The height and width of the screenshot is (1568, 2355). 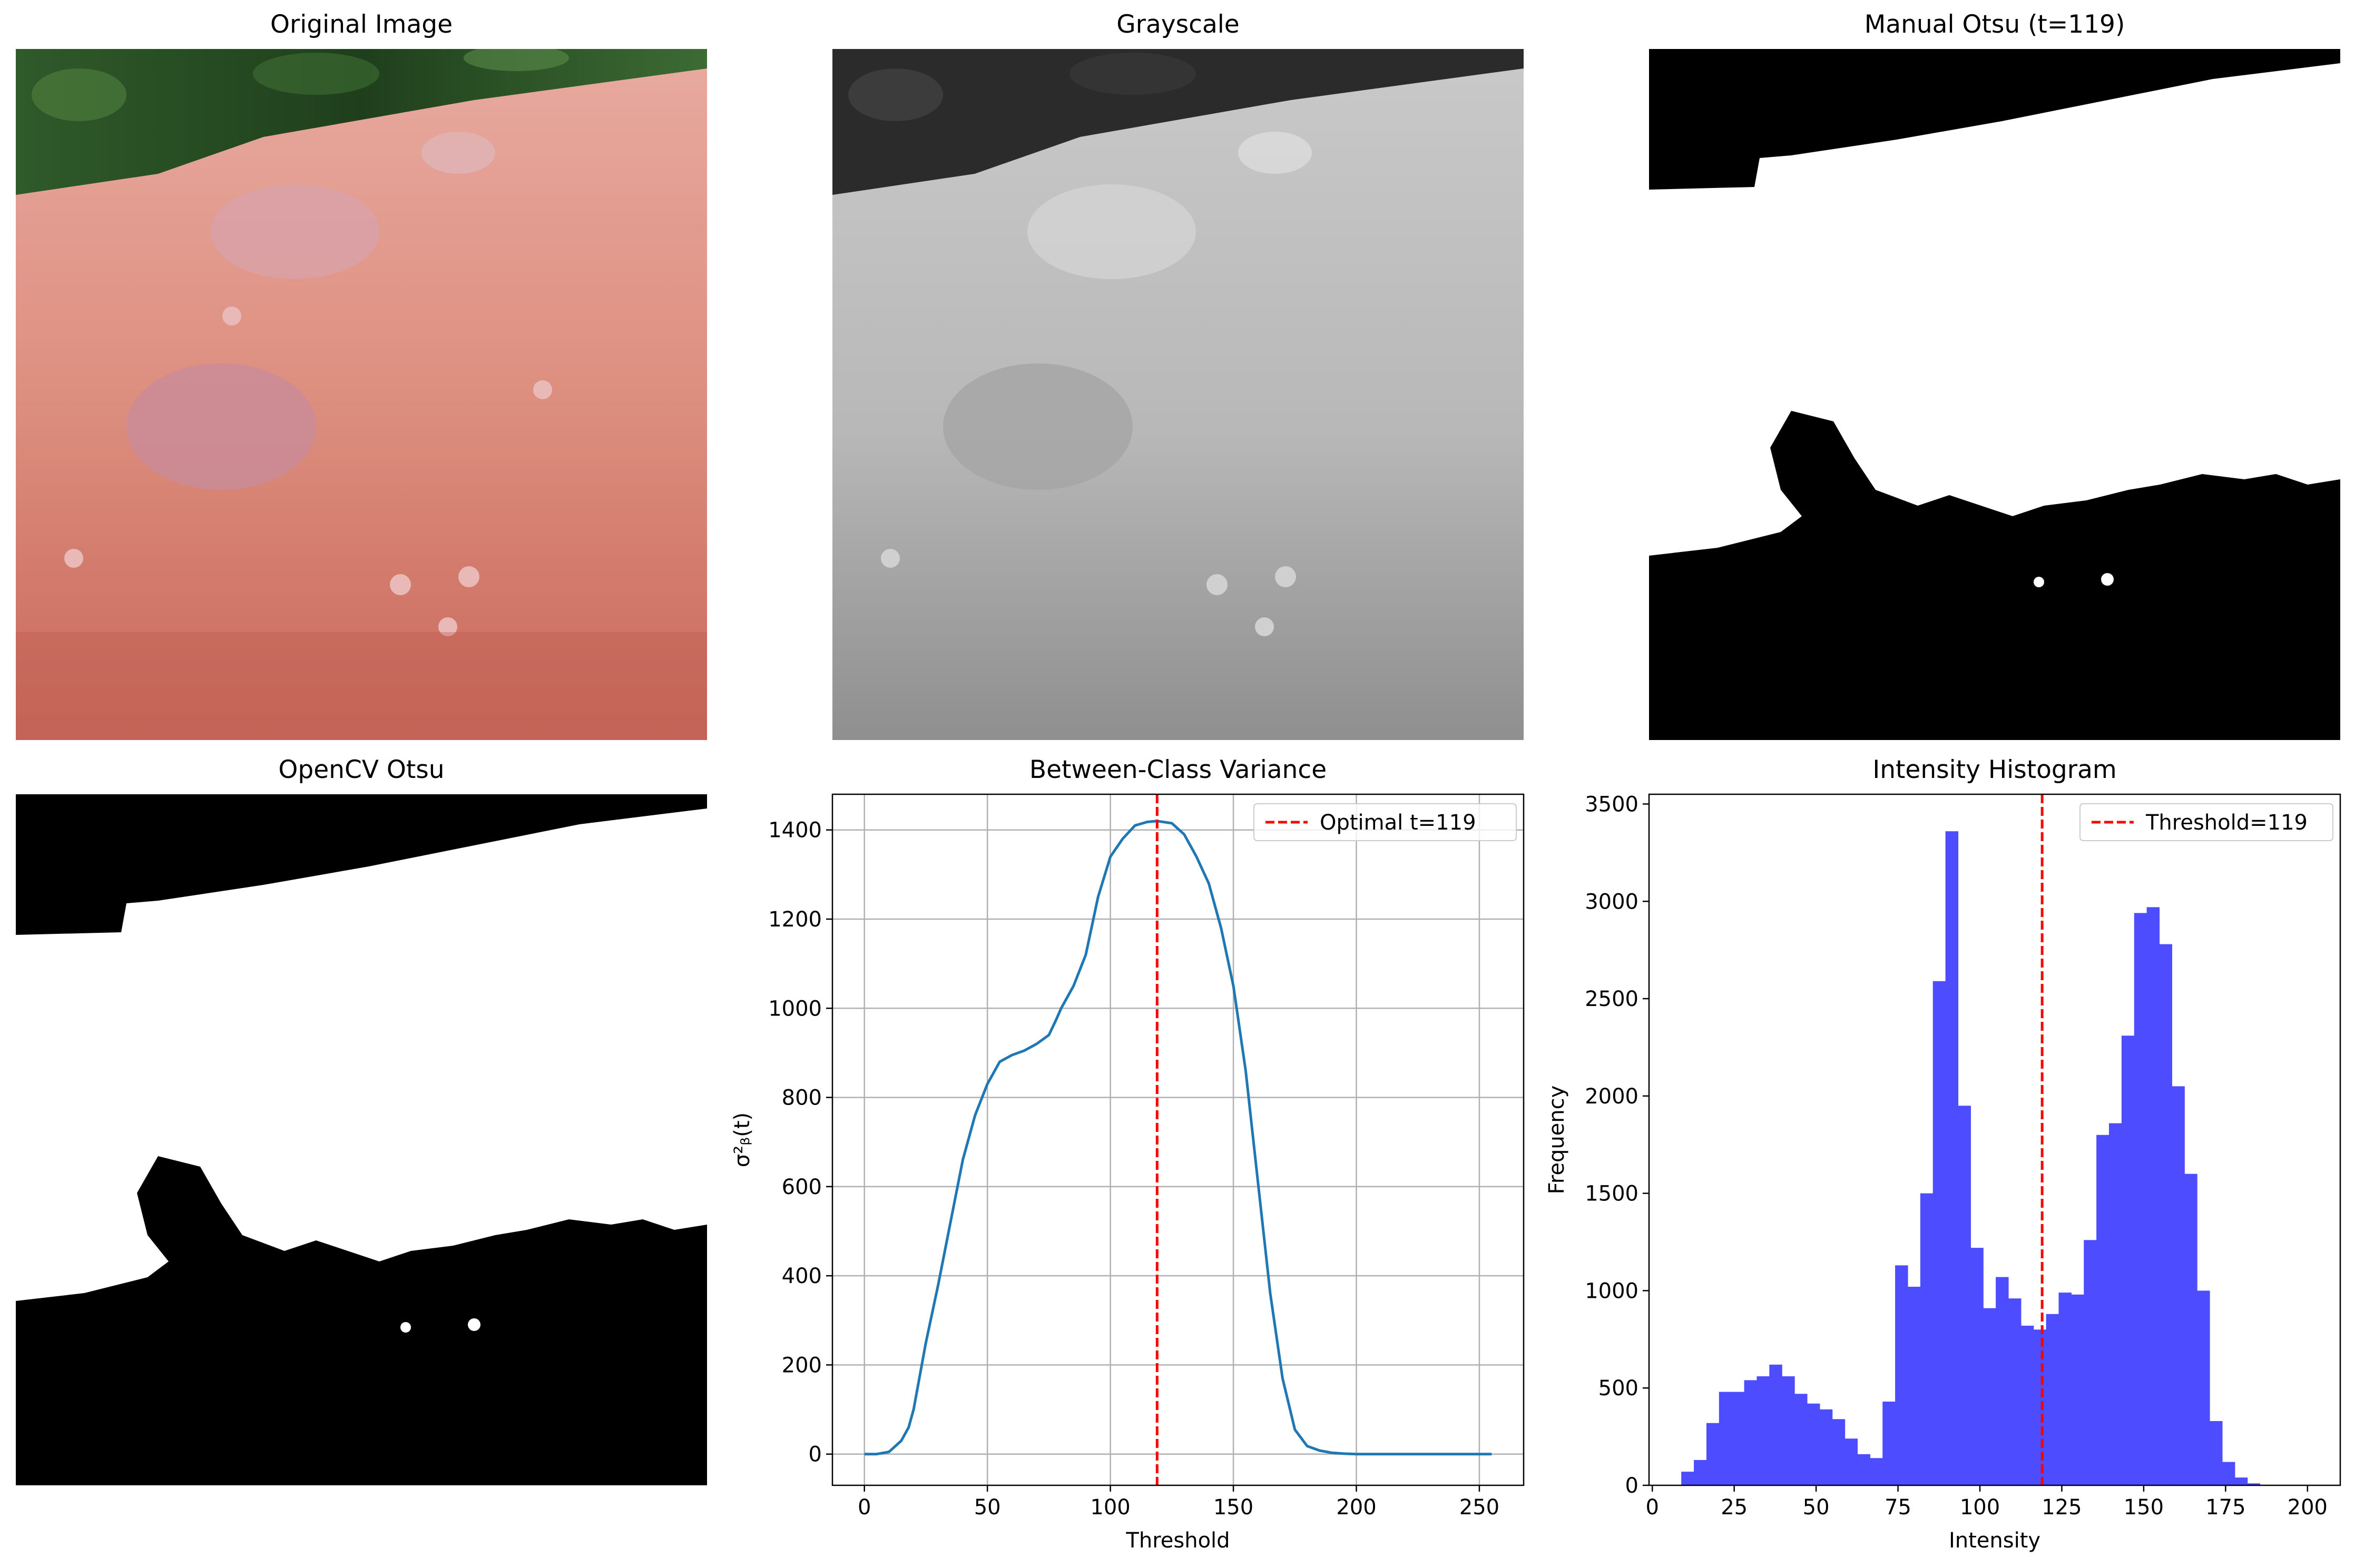 I want to click on histogram-x-tick-label: 100, so click(x=1980, y=1507).